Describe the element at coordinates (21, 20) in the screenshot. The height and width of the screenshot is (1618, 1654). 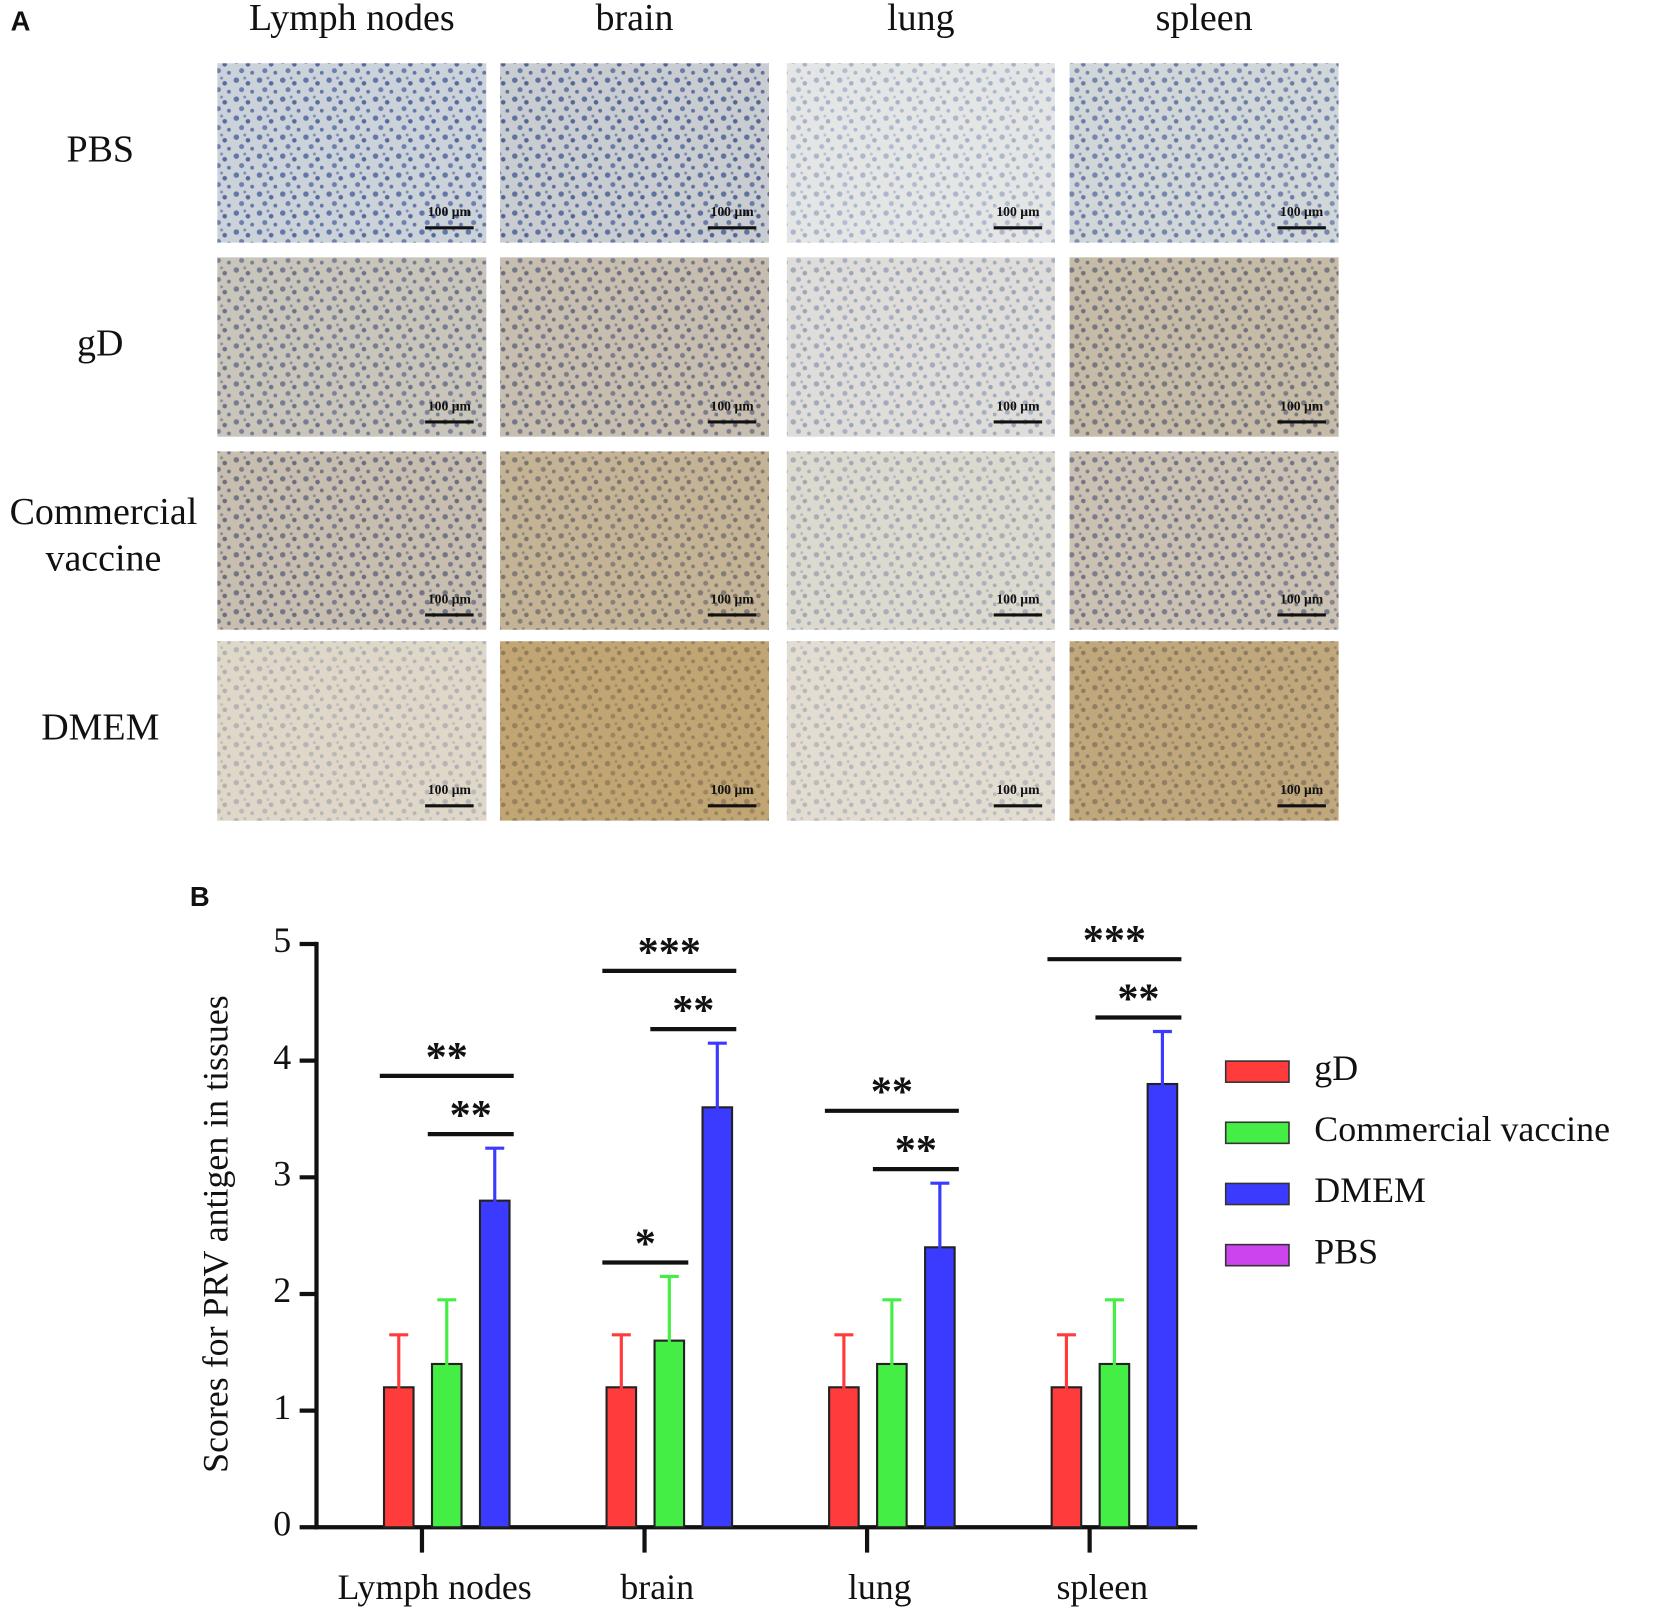
I see `panel-label: A` at that location.